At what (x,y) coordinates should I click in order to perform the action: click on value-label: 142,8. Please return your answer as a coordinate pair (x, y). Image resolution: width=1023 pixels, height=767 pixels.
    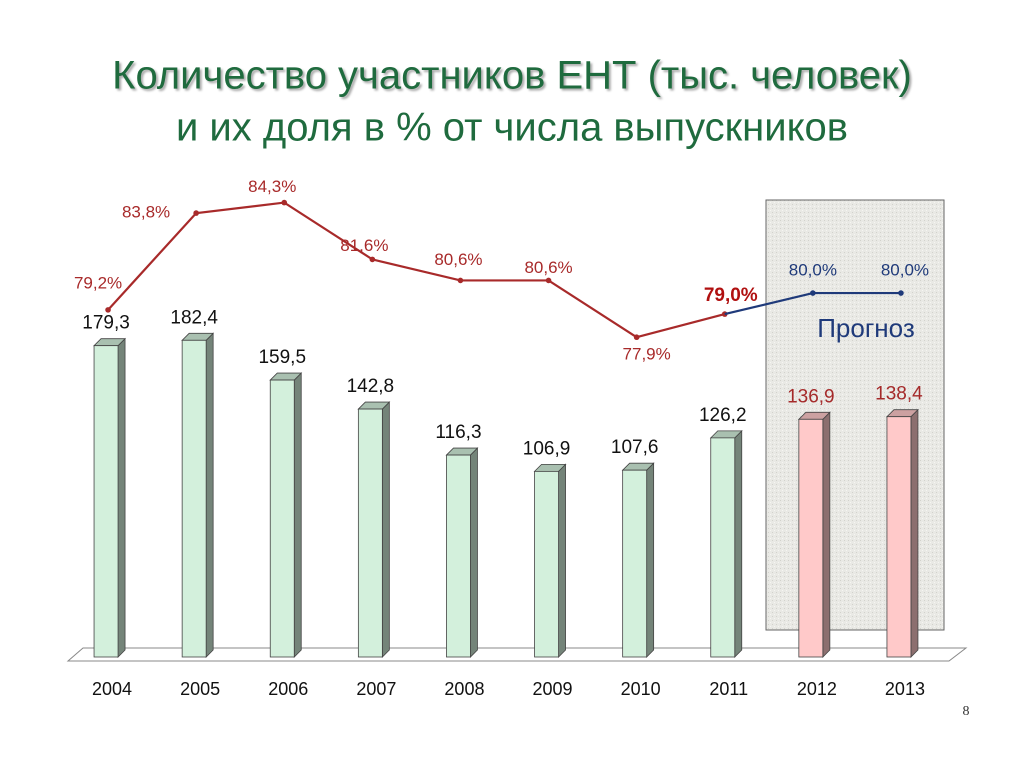
    Looking at the image, I should click on (371, 386).